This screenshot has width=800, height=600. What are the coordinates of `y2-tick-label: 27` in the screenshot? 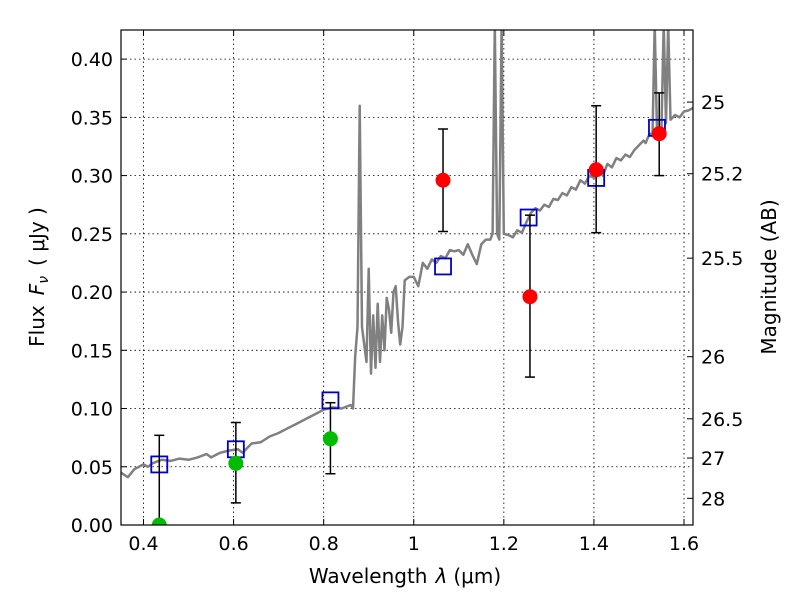 It's located at (713, 459).